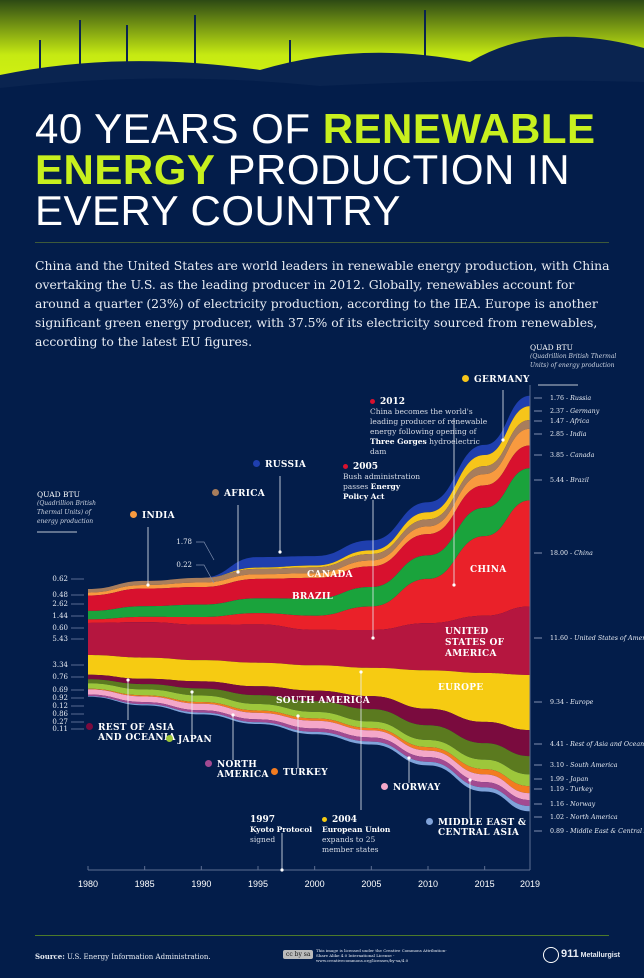 The height and width of the screenshot is (978, 644). Describe the element at coordinates (263, 839) in the screenshot. I see `event-text: signed` at that location.